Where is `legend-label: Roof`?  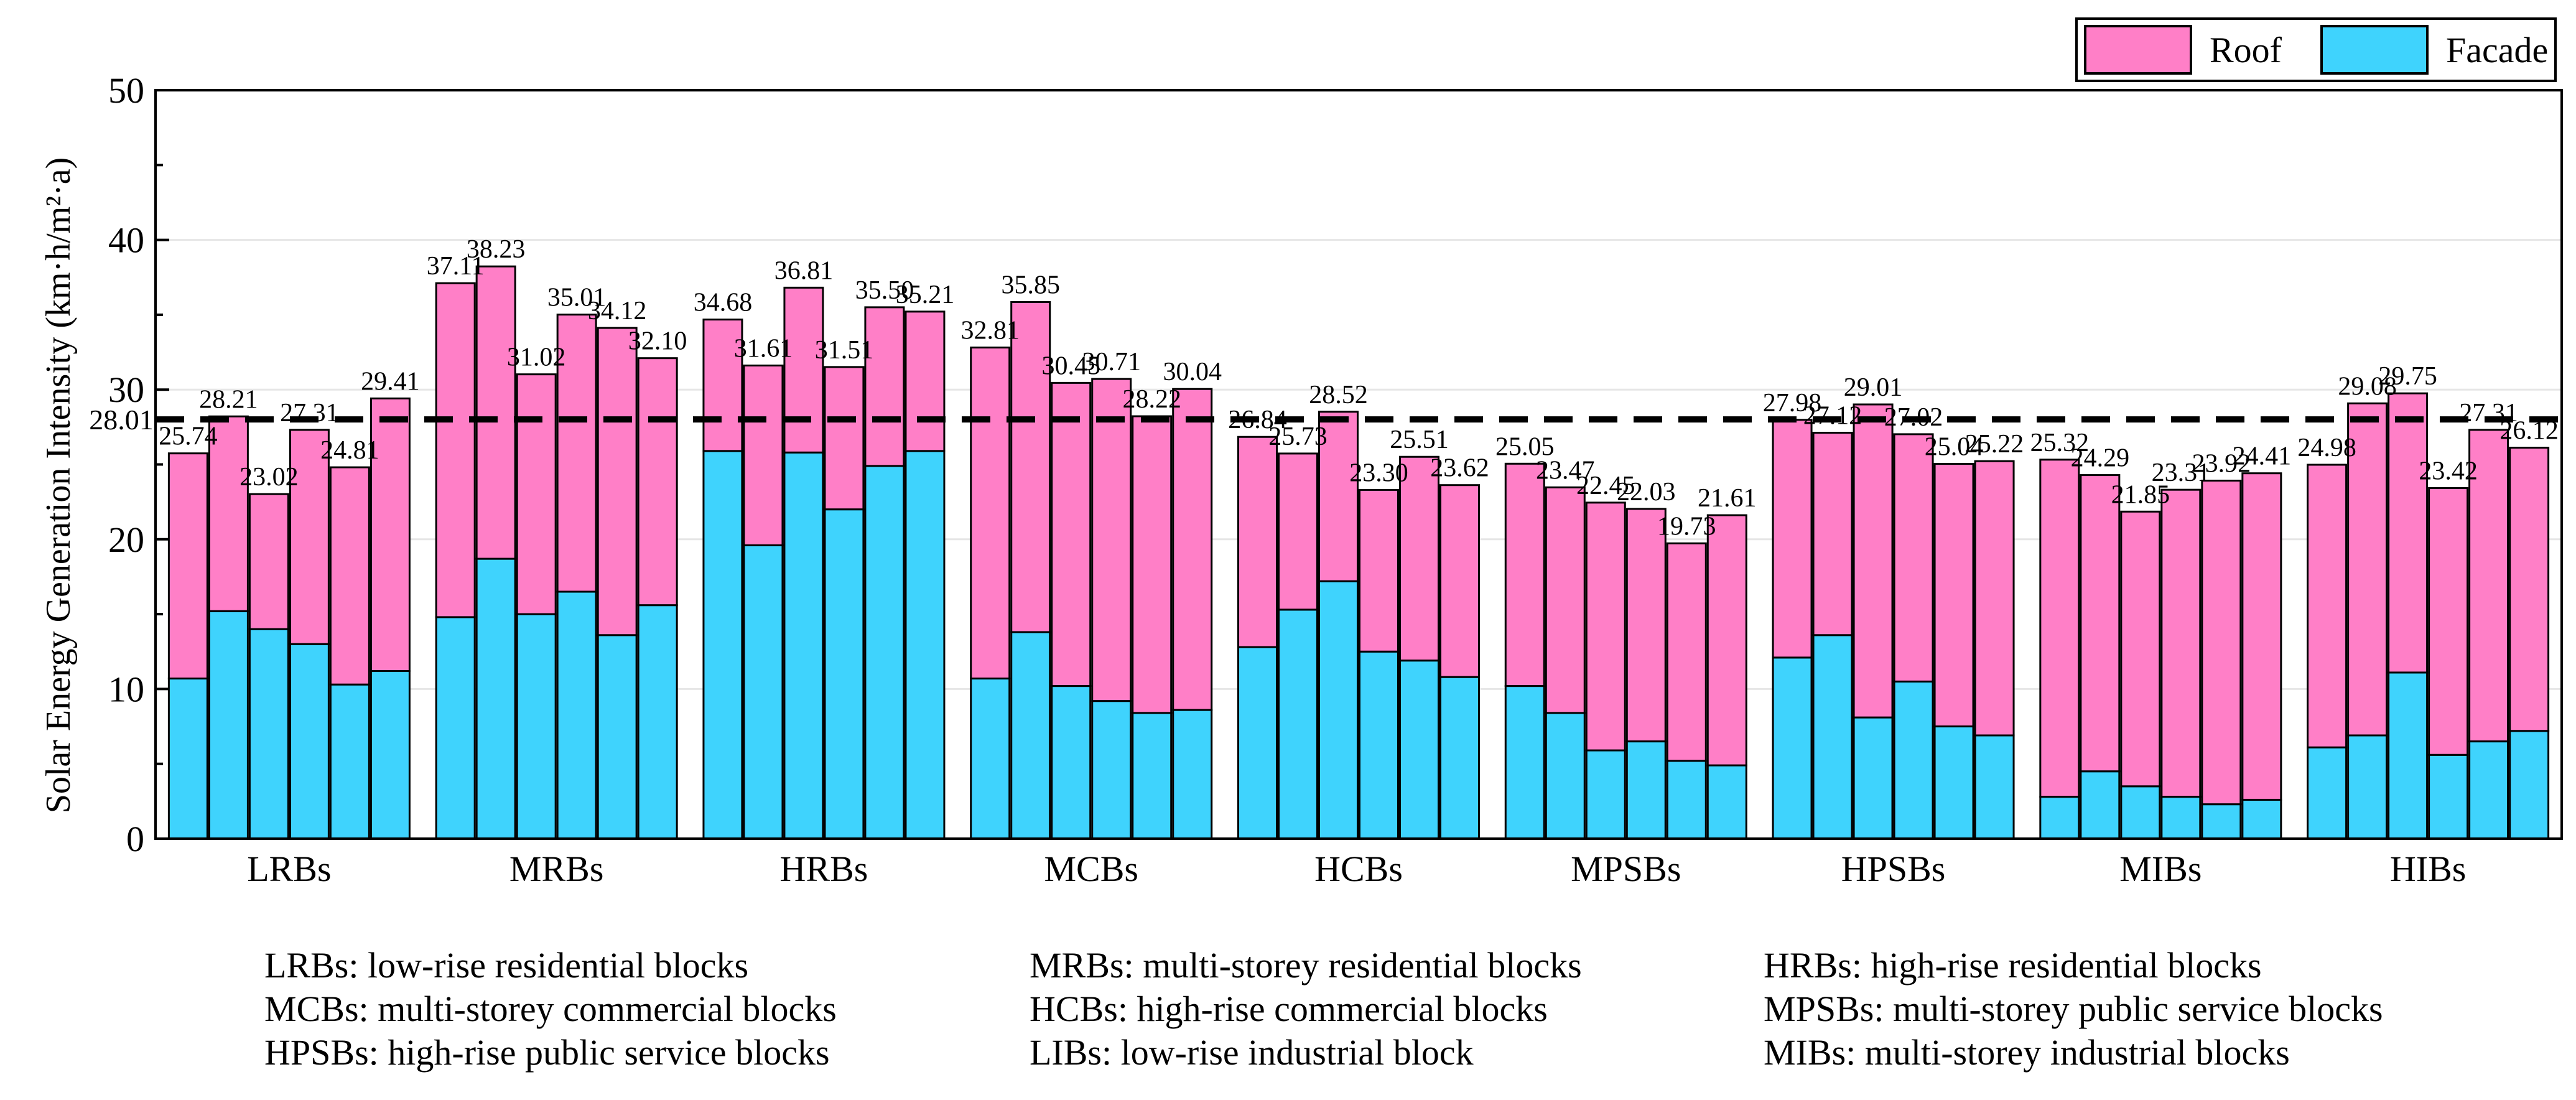
legend-label: Roof is located at coordinates (2246, 50).